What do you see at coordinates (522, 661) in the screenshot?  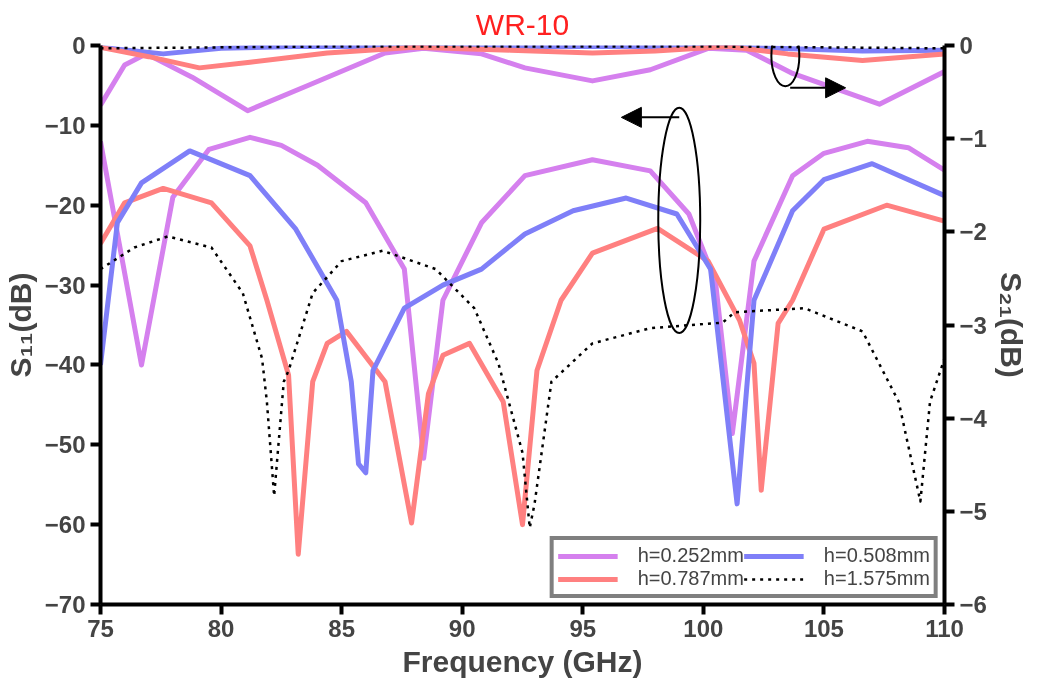 I see `x-axis-title: Frequency (GHz)` at bounding box center [522, 661].